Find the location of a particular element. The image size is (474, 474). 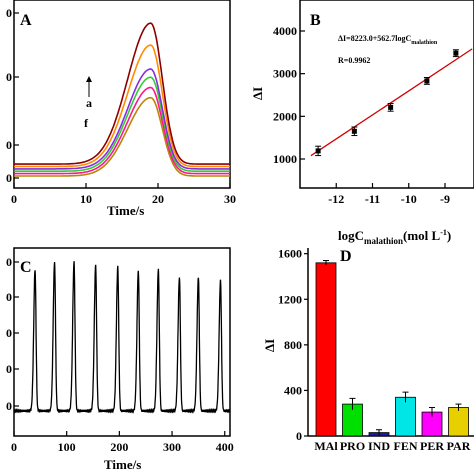

panel-b-frame is located at coordinates (386, 94).